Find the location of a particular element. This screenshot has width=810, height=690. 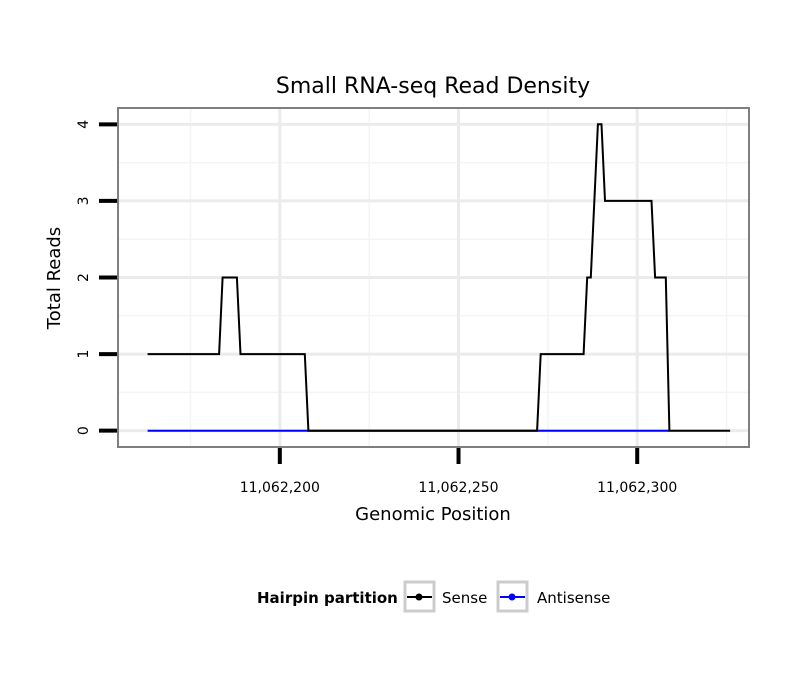

x-tick-label: 11,062,250 is located at coordinates (458, 488).